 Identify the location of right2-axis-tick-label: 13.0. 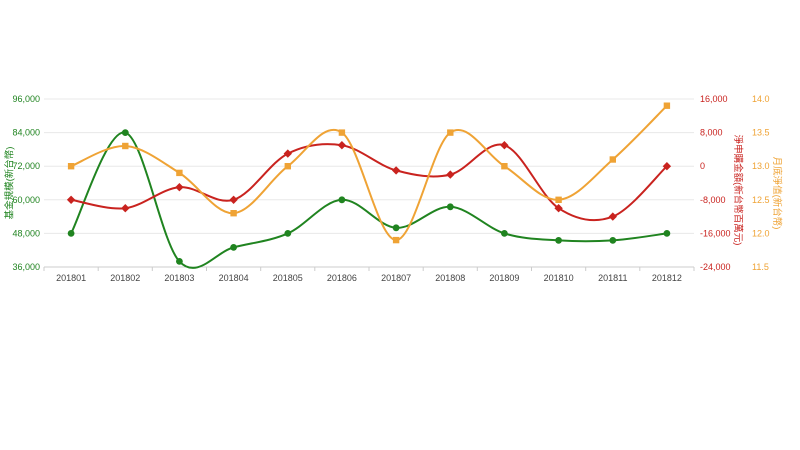
(761, 166).